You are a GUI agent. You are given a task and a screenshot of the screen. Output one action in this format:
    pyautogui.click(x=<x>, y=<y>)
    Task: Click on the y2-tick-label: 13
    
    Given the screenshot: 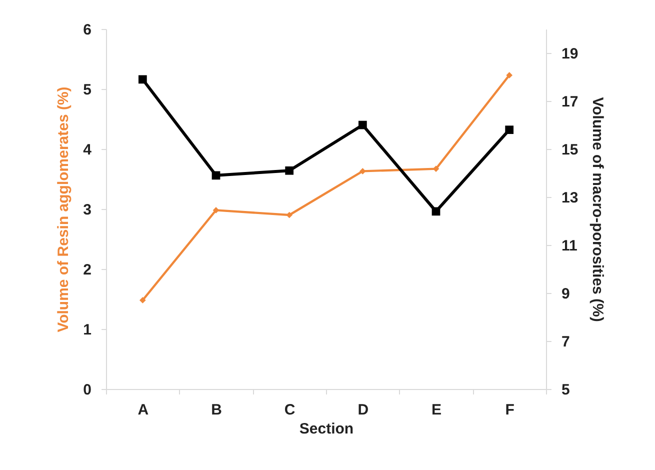 What is the action you would take?
    pyautogui.click(x=570, y=198)
    